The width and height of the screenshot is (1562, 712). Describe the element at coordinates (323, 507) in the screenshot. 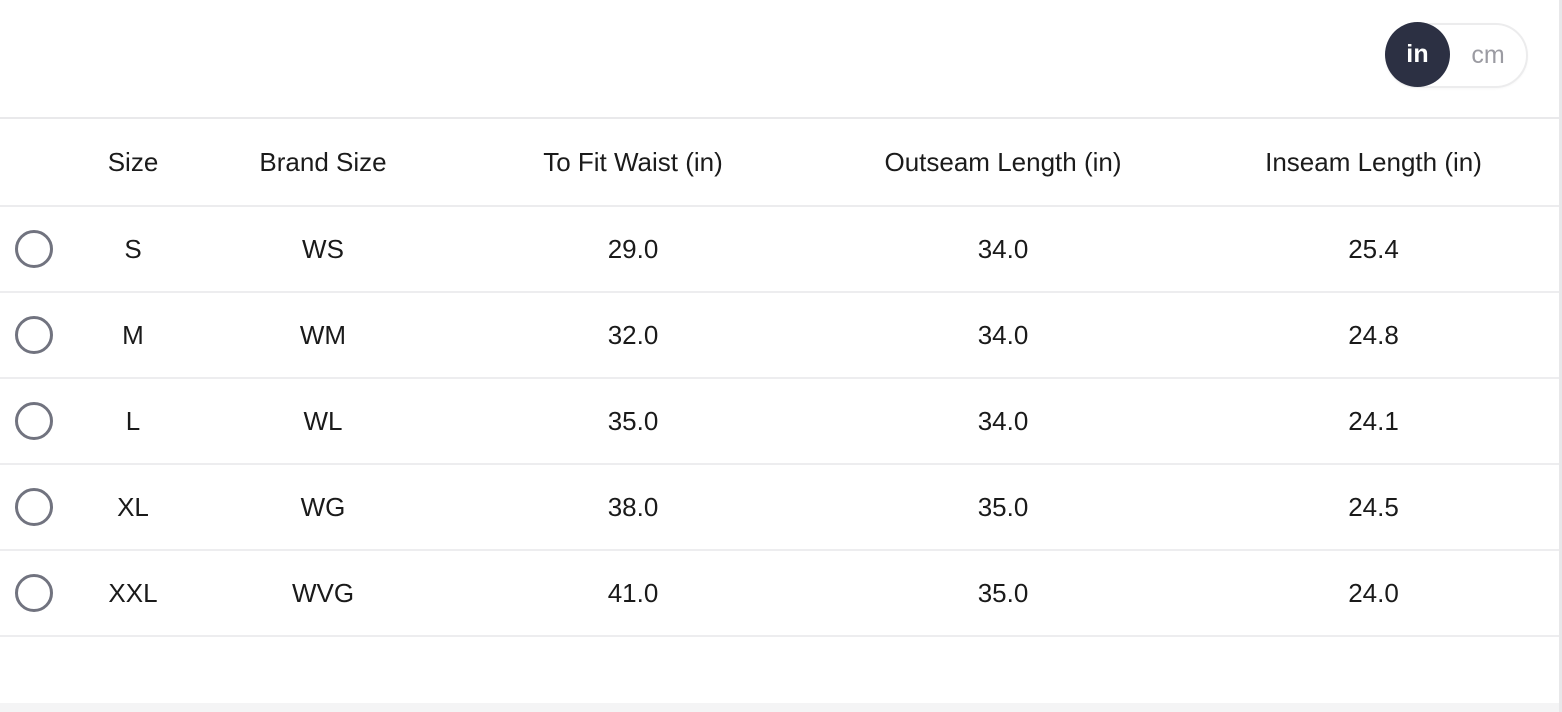

I see `cell-brand-size: WG` at that location.